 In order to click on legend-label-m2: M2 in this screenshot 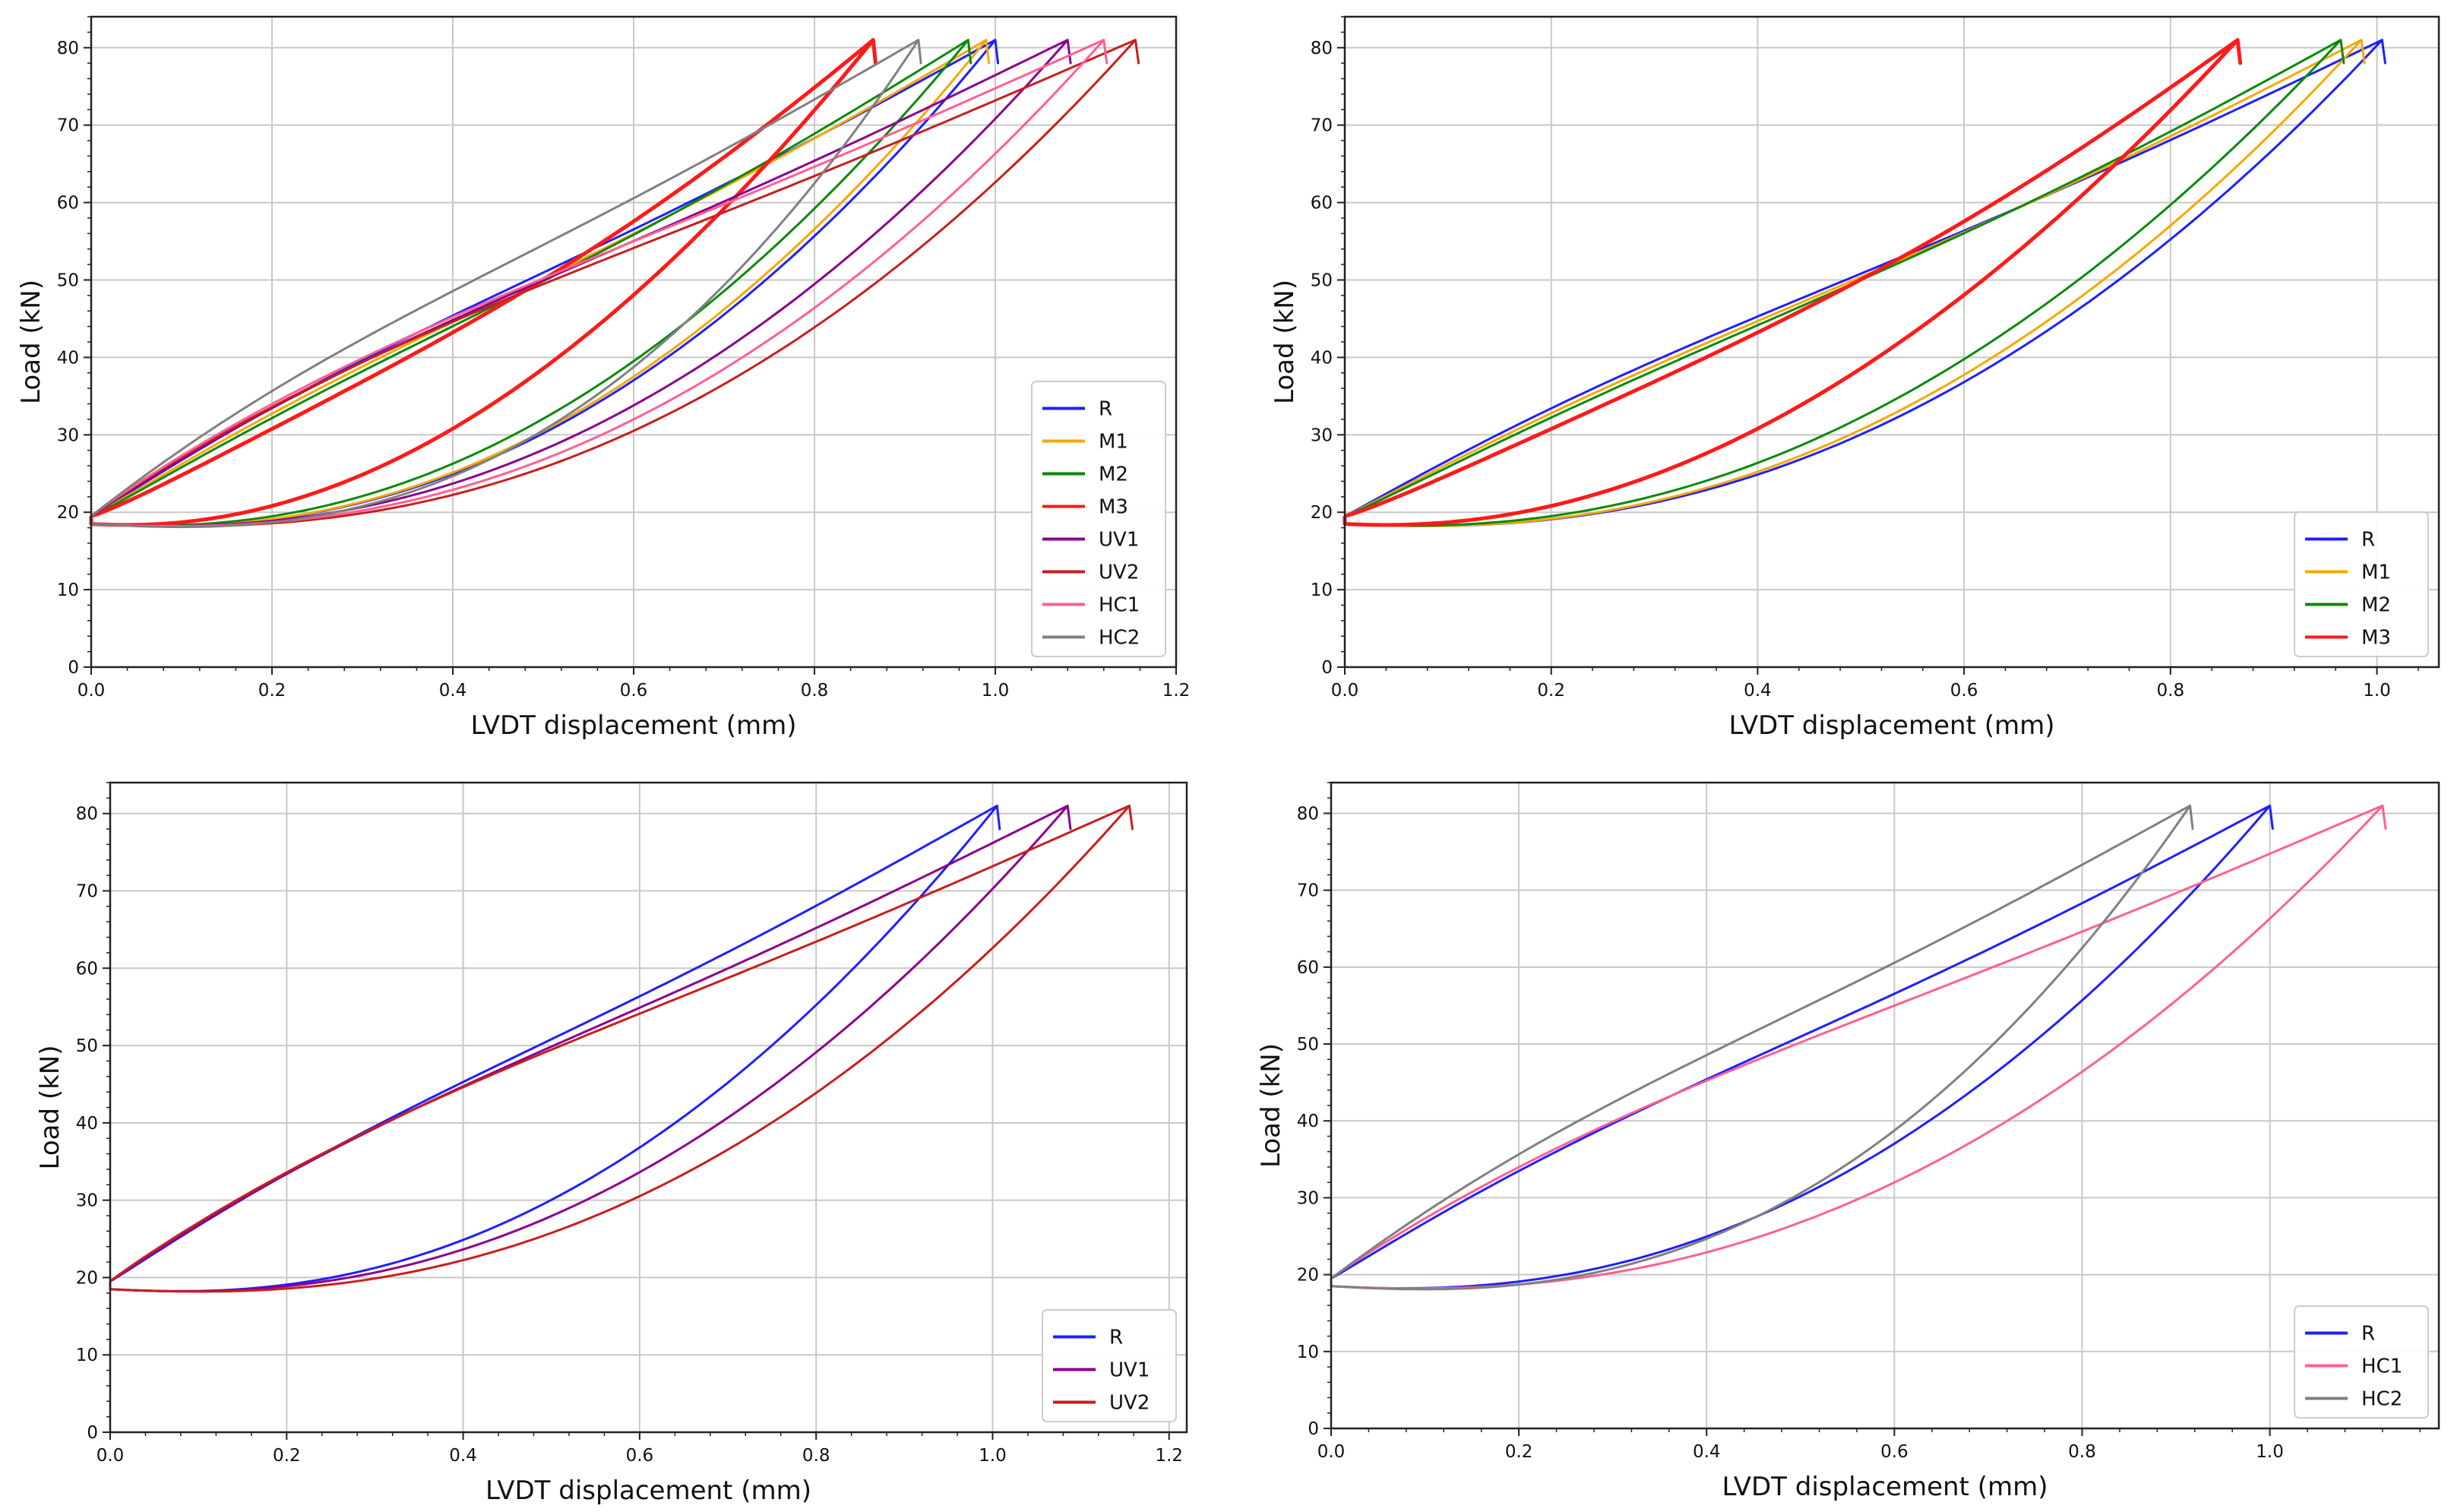, I will do `click(2376, 605)`.